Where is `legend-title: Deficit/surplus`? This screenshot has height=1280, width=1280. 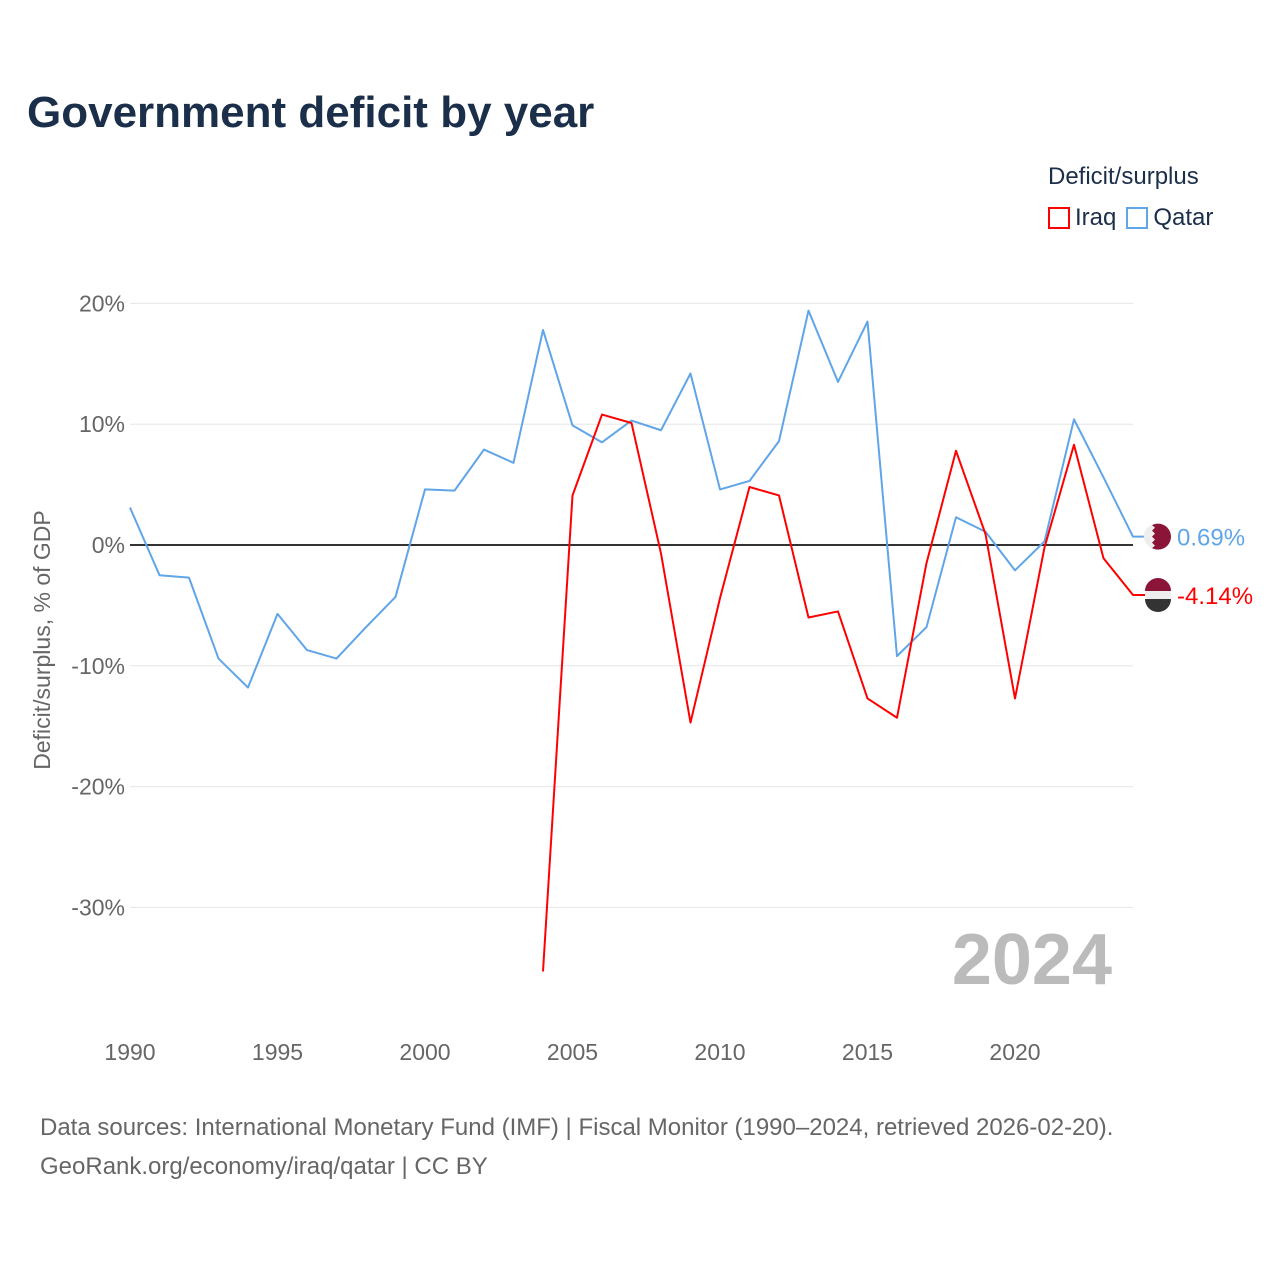 legend-title: Deficit/surplus is located at coordinates (1123, 176).